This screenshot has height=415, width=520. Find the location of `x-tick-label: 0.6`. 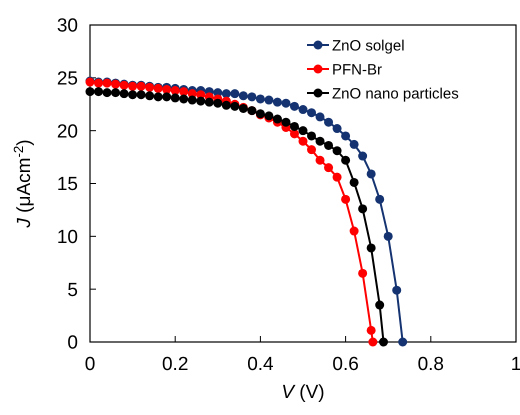

x-tick-label: 0.6 is located at coordinates (345, 364).